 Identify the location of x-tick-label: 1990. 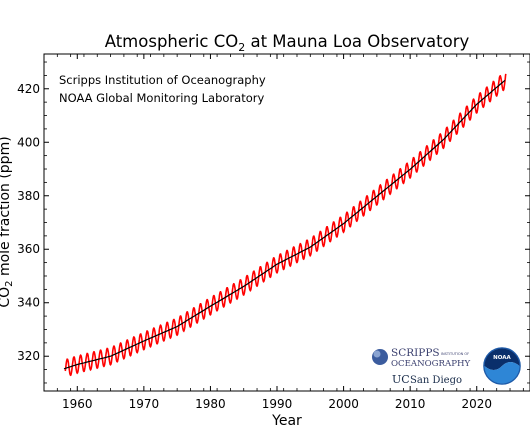
(277, 404).